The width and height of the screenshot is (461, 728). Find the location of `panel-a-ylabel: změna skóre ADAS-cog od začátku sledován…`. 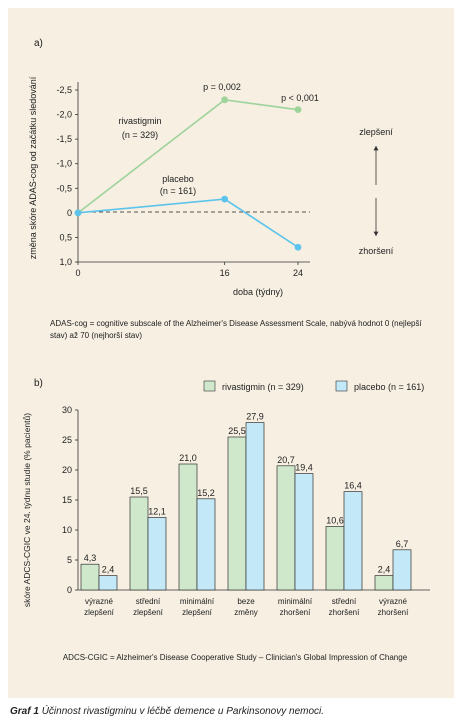

panel-a-ylabel: změna skóre ADAS-cog od začátku sledován… is located at coordinates (33, 167).